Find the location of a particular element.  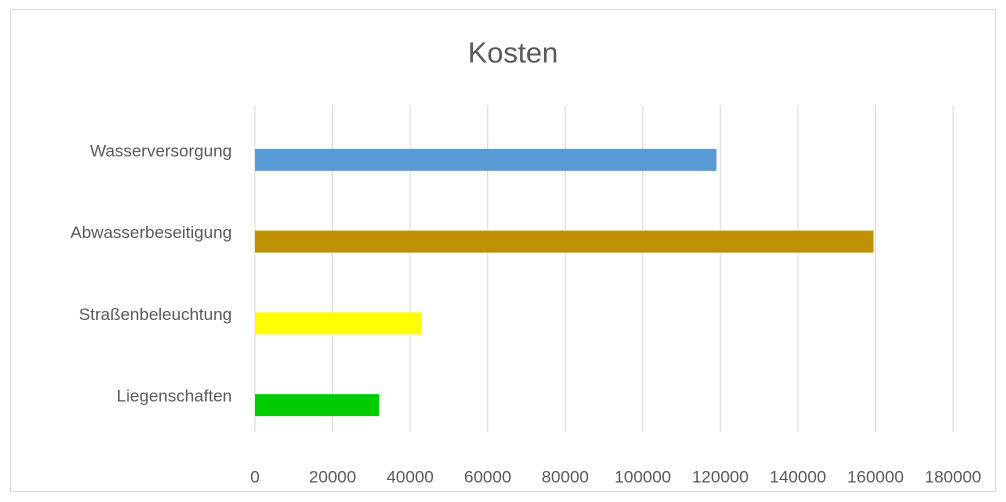

x-tick-label: 160000 is located at coordinates (875, 476).